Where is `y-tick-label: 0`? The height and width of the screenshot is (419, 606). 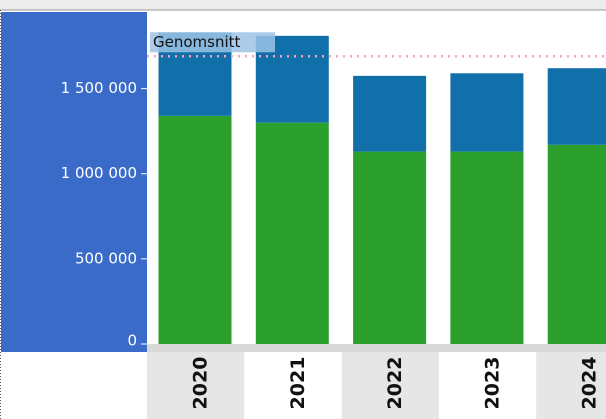 y-tick-label: 0 is located at coordinates (132, 341).